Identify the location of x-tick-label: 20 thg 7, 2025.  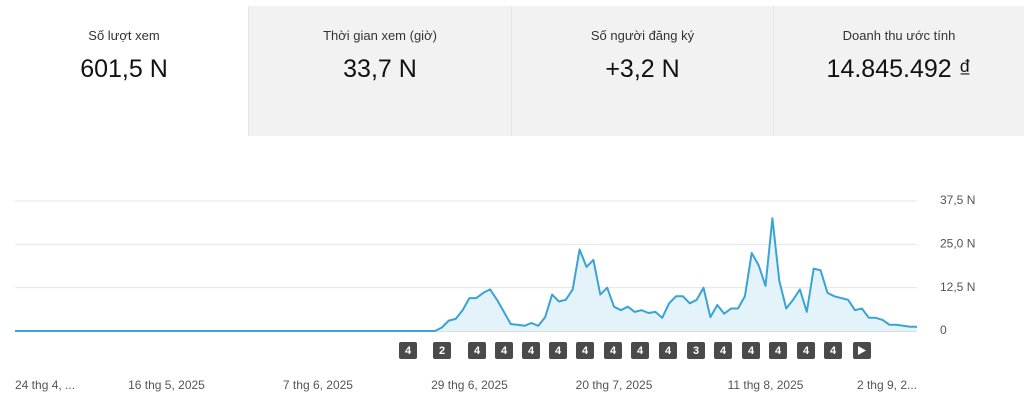
(614, 385).